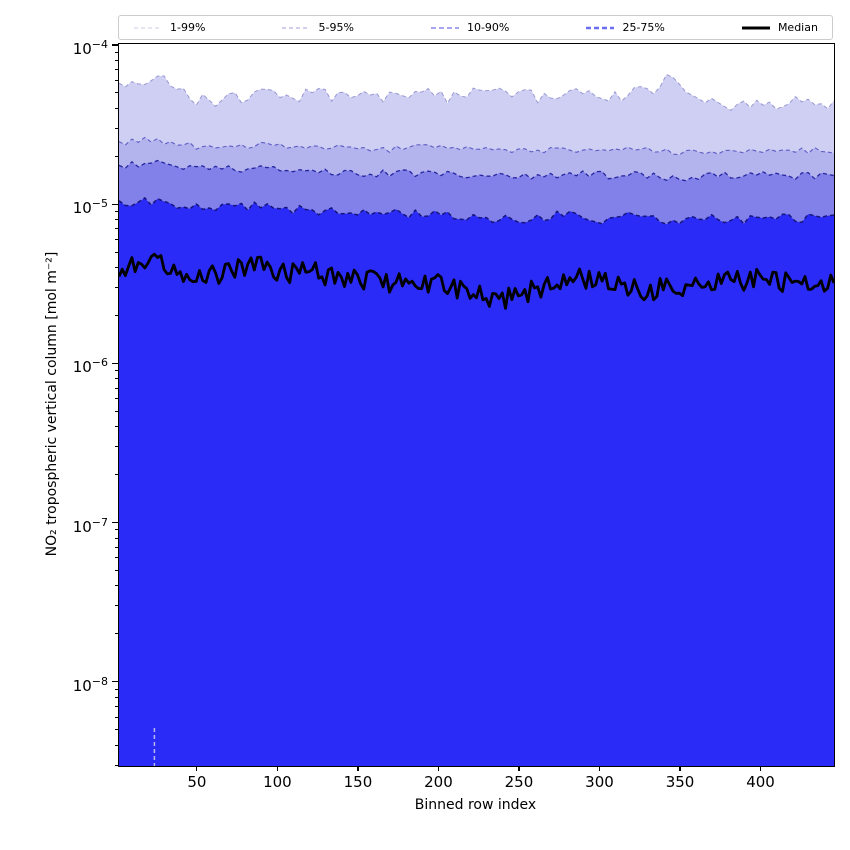 The height and width of the screenshot is (850, 850). I want to click on edge-line-1-99%, so click(476, 92).